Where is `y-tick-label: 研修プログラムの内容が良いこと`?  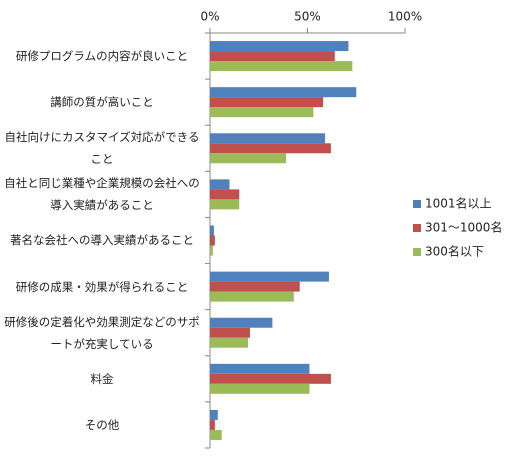
y-tick-label: 研修プログラムの内容が良いこと is located at coordinates (102, 56).